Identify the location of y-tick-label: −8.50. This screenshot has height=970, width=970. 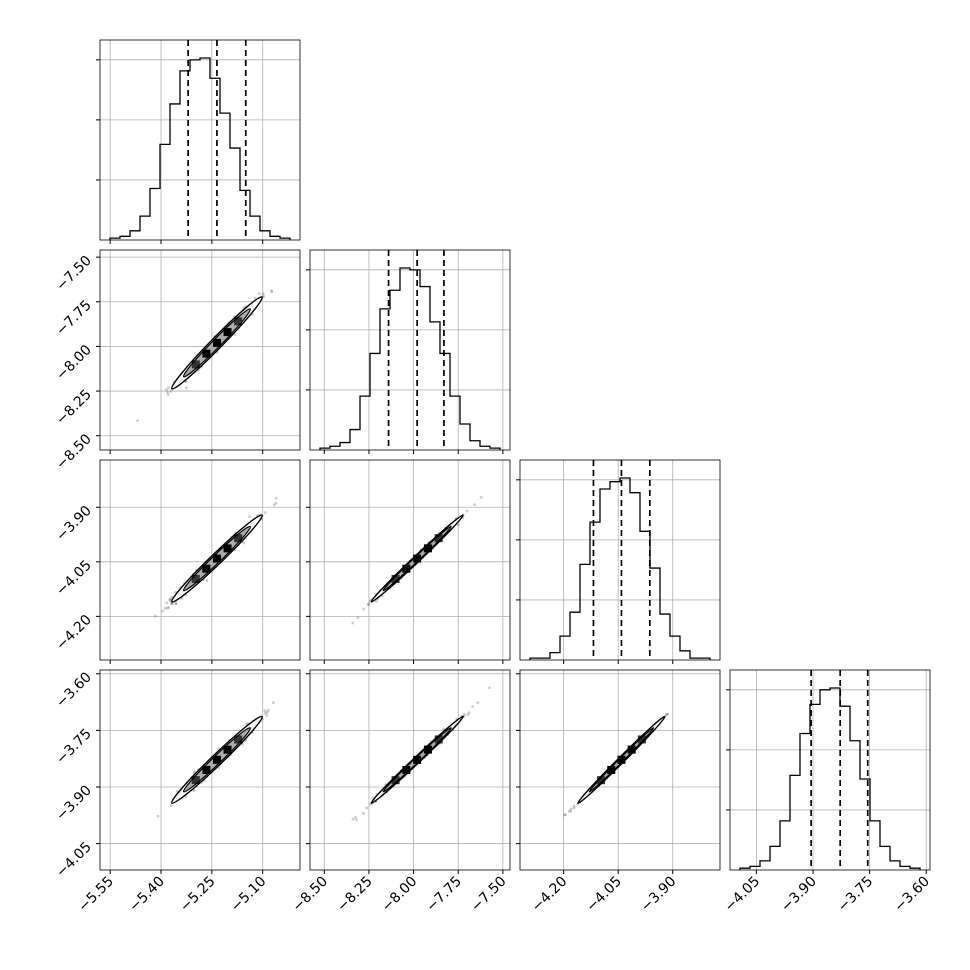
(74, 452).